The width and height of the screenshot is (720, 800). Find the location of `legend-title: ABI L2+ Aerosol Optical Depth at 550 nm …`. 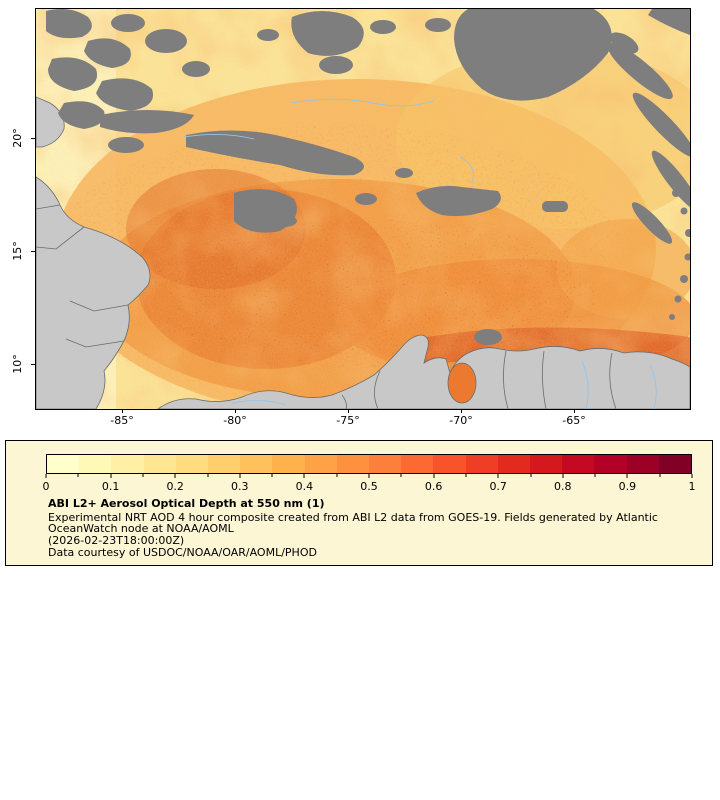

legend-title: ABI L2+ Aerosol Optical Depth at 550 nm … is located at coordinates (186, 503).